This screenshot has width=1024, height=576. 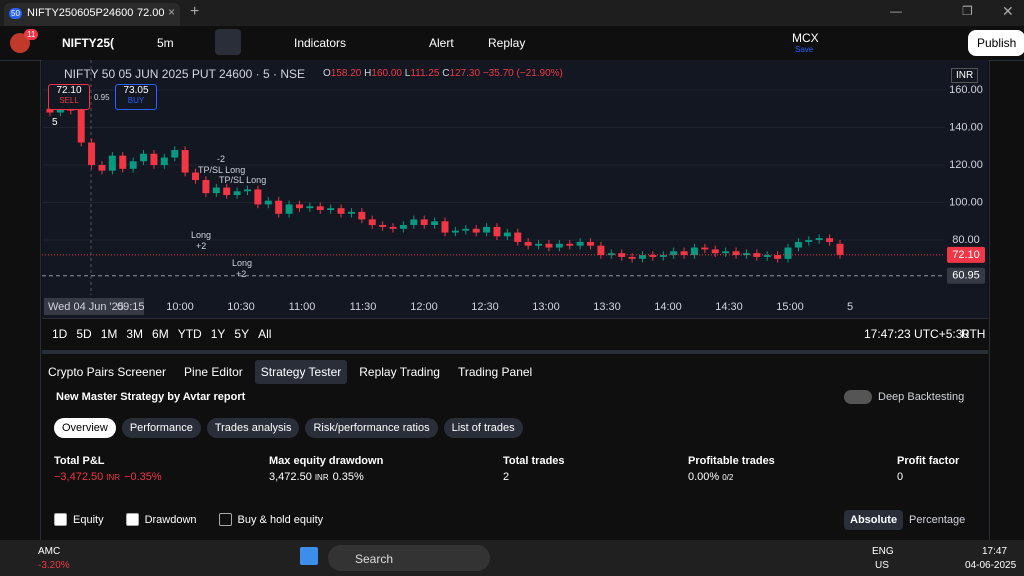 What do you see at coordinates (172, 12) in the screenshot?
I see `tab-close: ×` at bounding box center [172, 12].